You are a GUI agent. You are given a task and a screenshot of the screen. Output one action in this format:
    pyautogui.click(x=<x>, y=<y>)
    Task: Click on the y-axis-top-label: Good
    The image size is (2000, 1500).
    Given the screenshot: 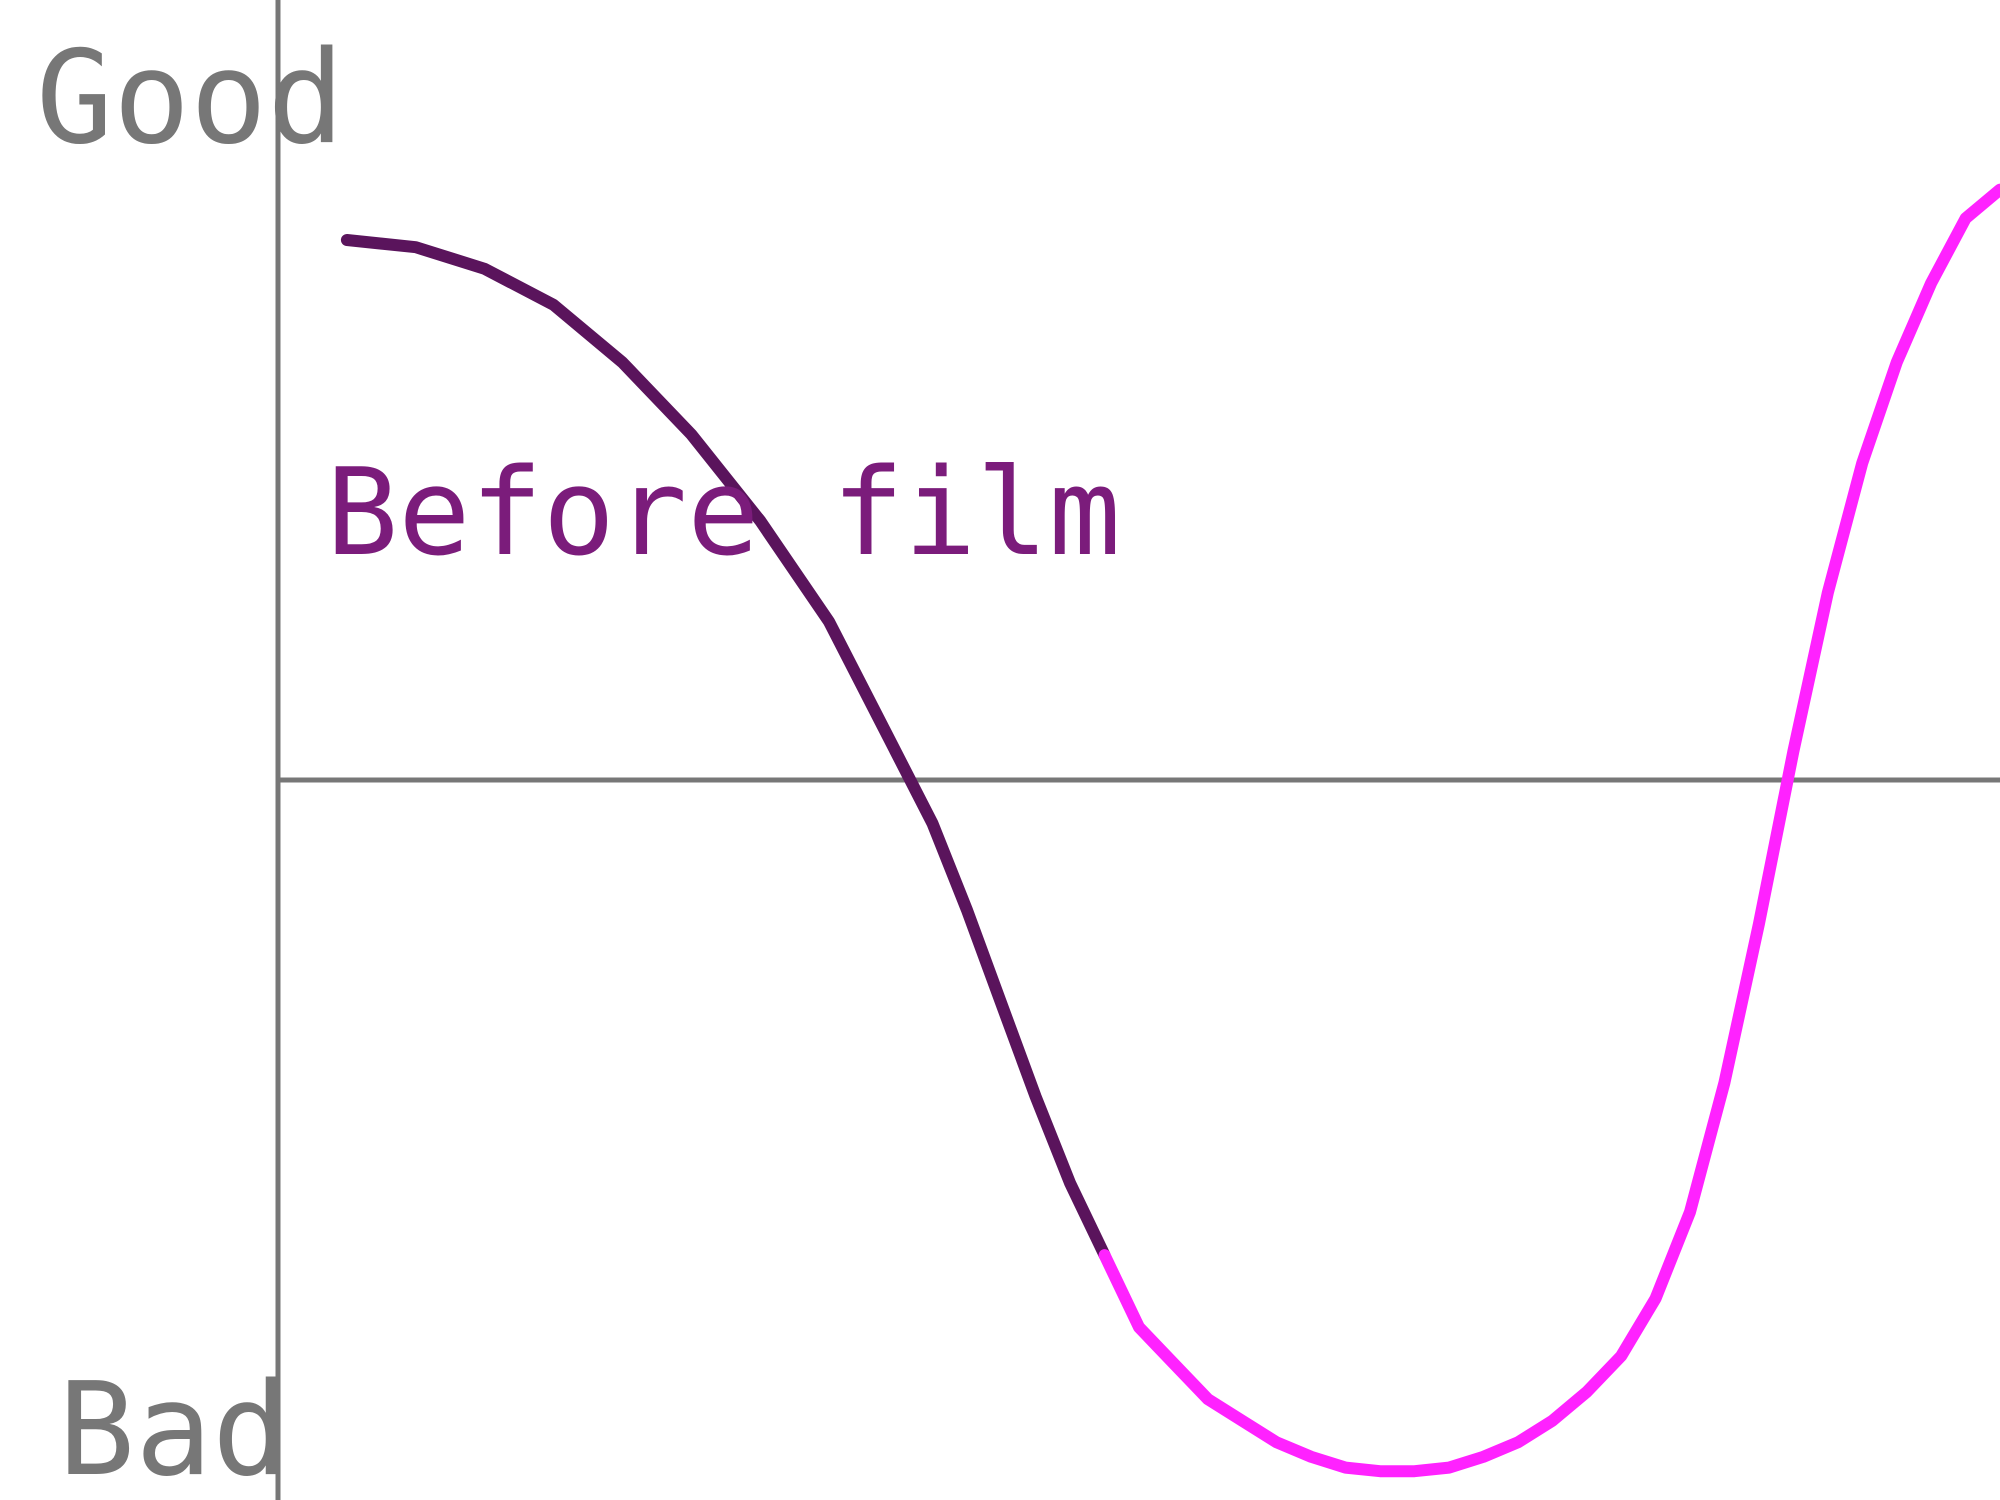 What is the action you would take?
    pyautogui.click(x=190, y=98)
    